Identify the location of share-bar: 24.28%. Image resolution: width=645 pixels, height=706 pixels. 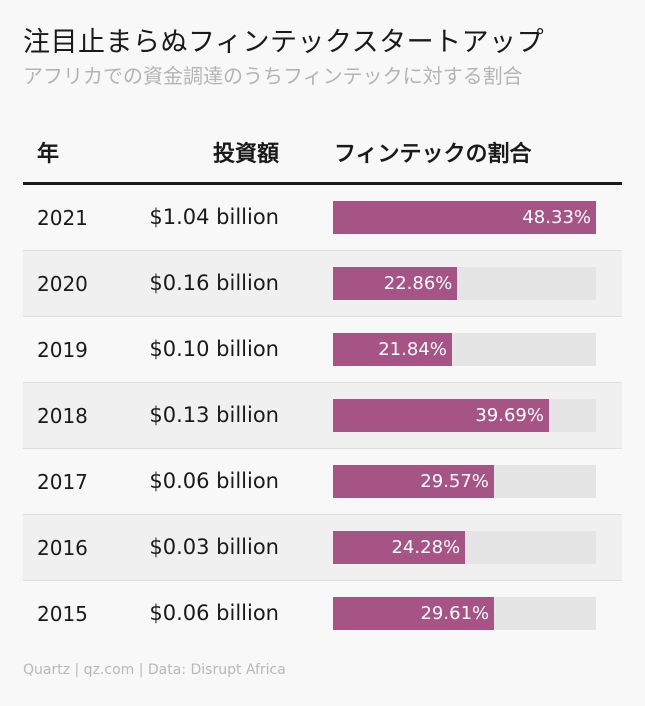
(399, 547).